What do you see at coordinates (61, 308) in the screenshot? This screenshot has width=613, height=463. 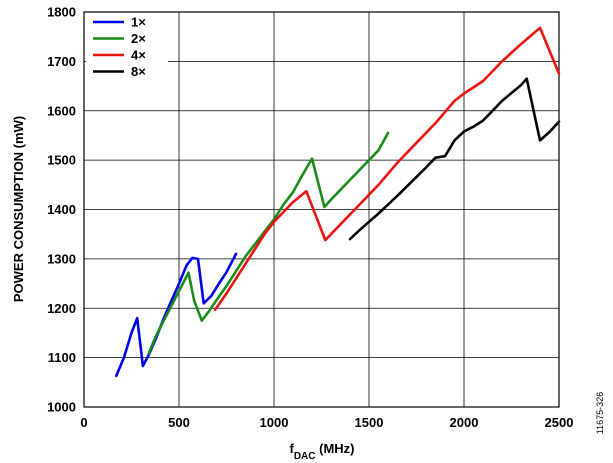 I see `y-tick-label: 1200` at bounding box center [61, 308].